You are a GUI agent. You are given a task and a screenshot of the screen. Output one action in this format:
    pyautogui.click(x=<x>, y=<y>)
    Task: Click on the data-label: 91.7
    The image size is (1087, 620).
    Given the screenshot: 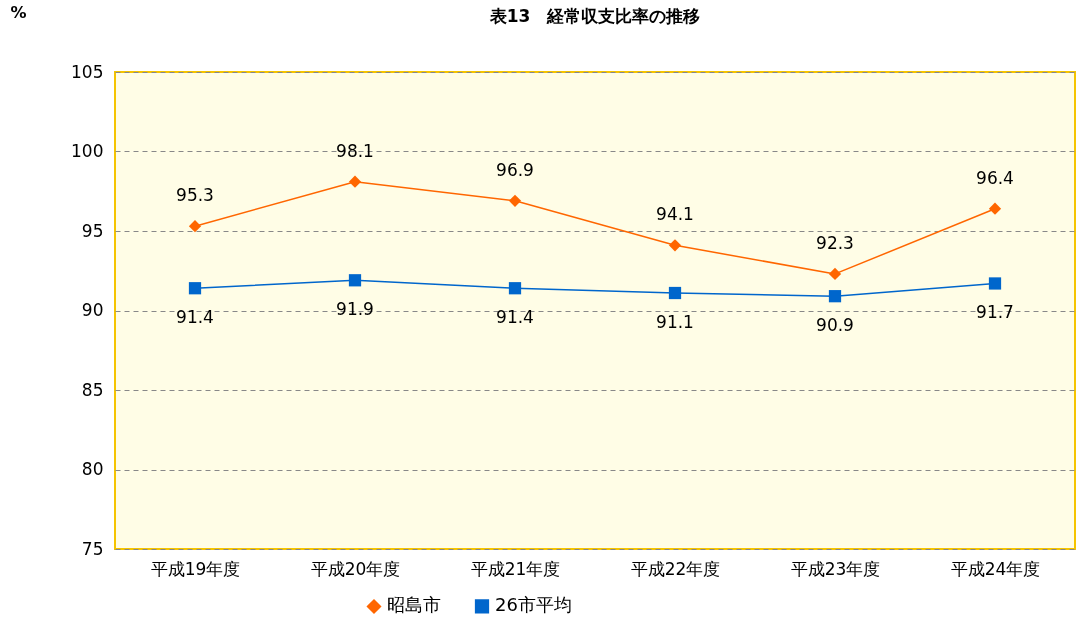 What is the action you would take?
    pyautogui.click(x=995, y=312)
    